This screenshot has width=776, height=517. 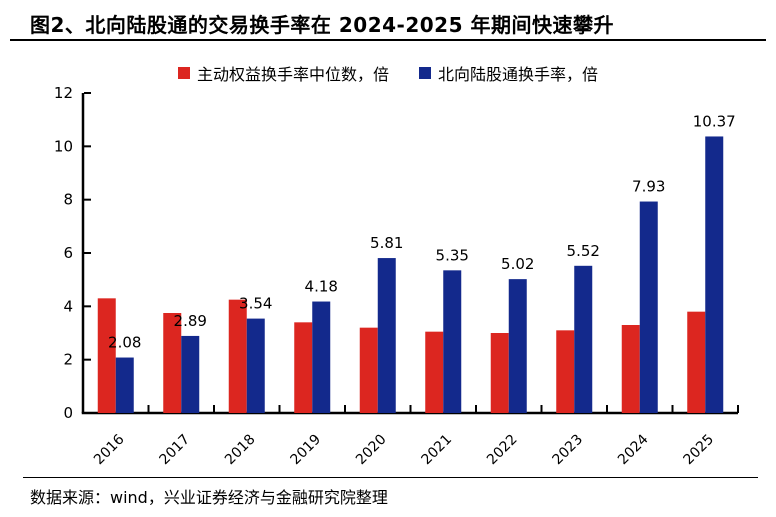 I want to click on bar-2025-northbound, so click(x=714, y=274).